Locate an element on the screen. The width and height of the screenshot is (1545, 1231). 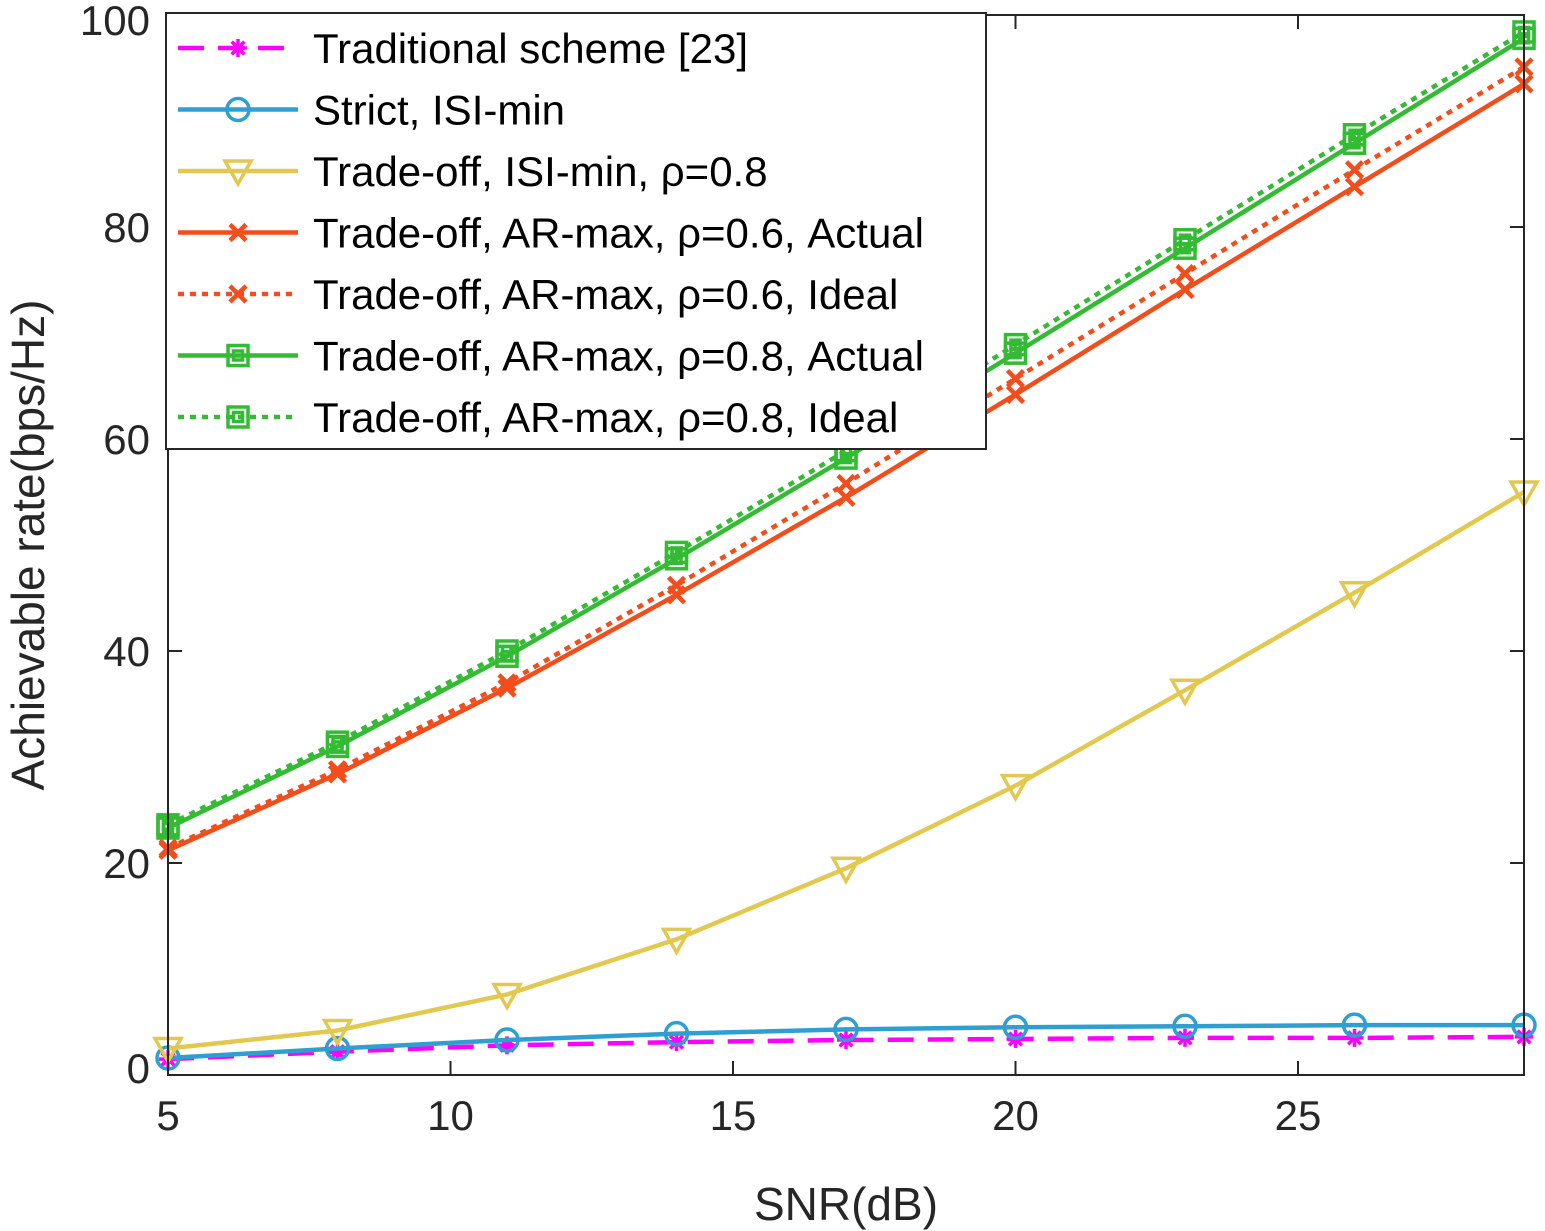
legend-item: Trade-off, AR-max, ρ=0.8, Actual is located at coordinates (551, 356).